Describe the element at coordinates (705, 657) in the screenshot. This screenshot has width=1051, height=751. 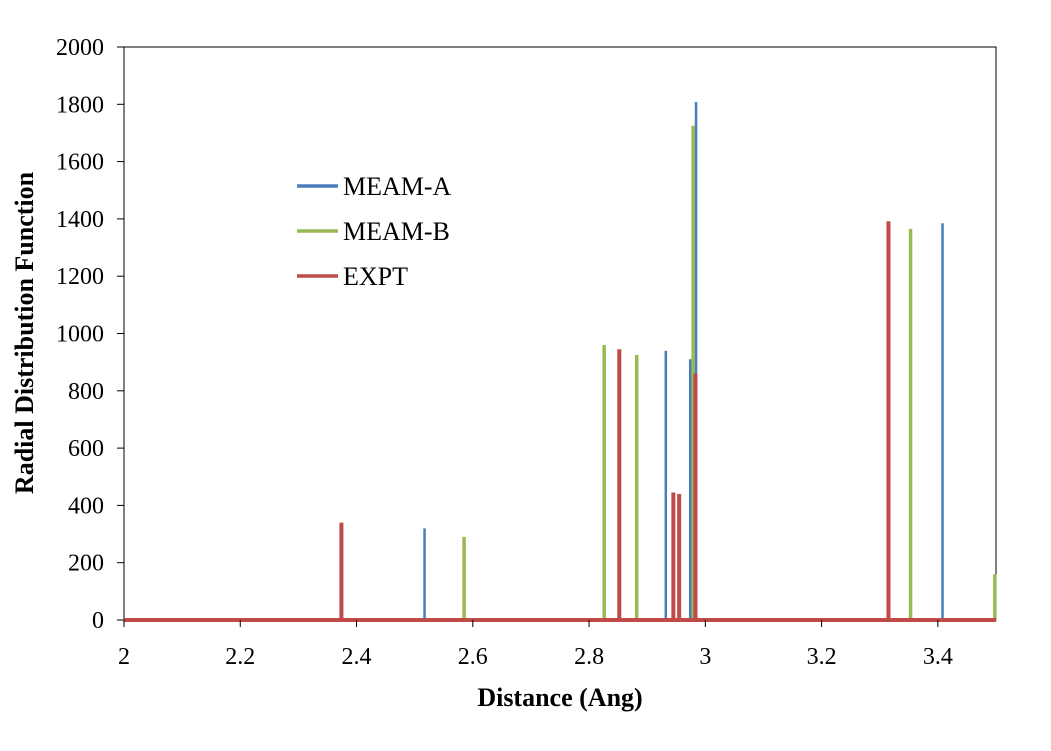
I see `x-tick-label: 3` at that location.